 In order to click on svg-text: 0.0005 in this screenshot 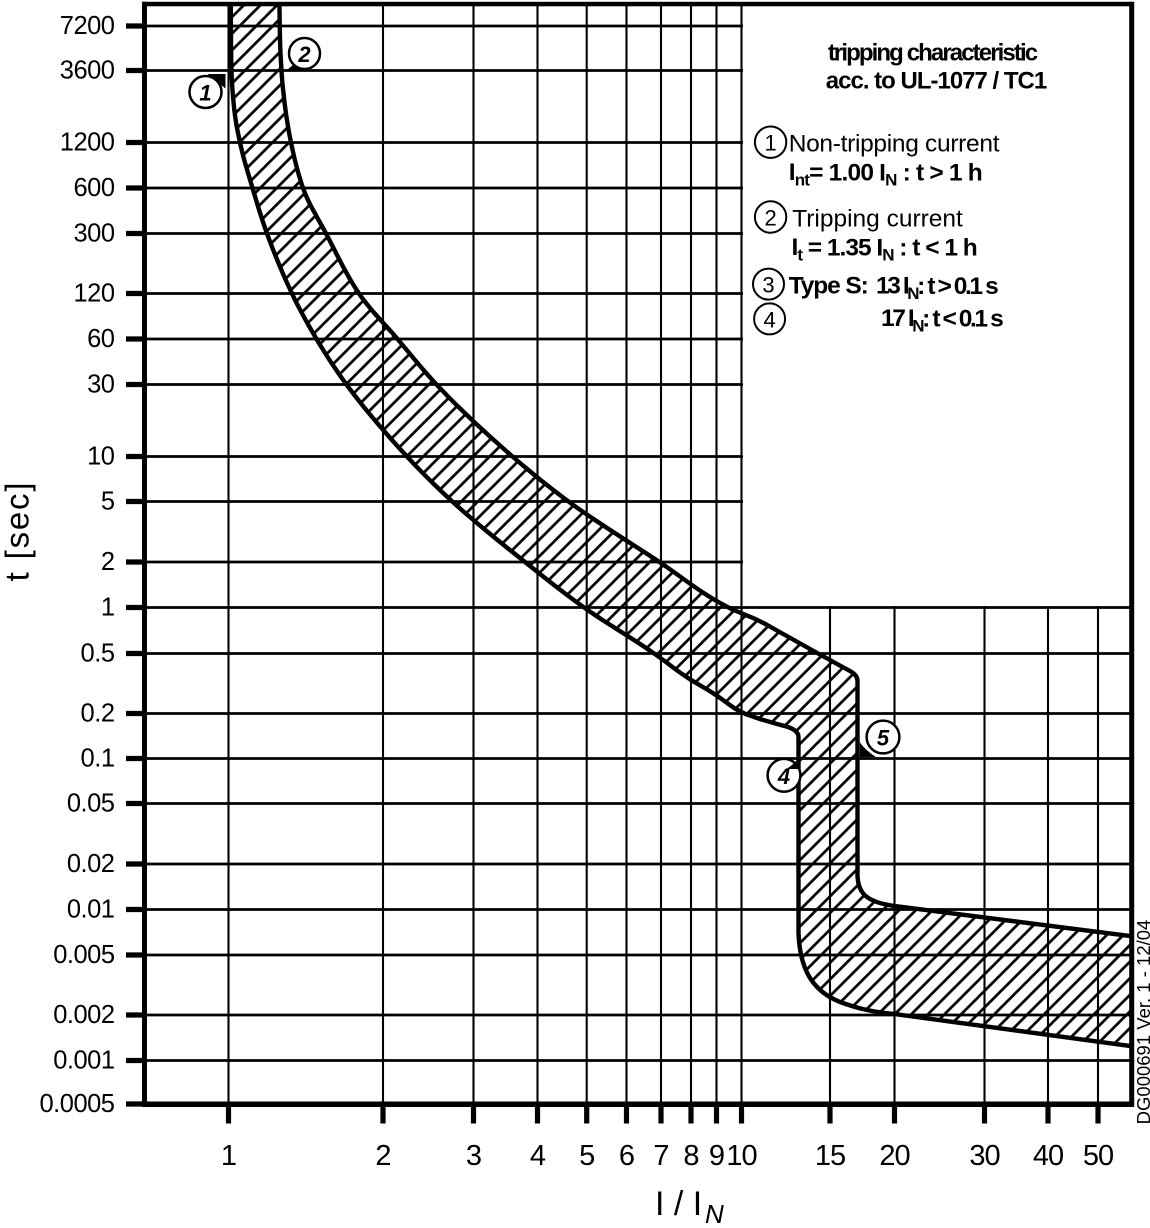, I will do `click(77, 1104)`.